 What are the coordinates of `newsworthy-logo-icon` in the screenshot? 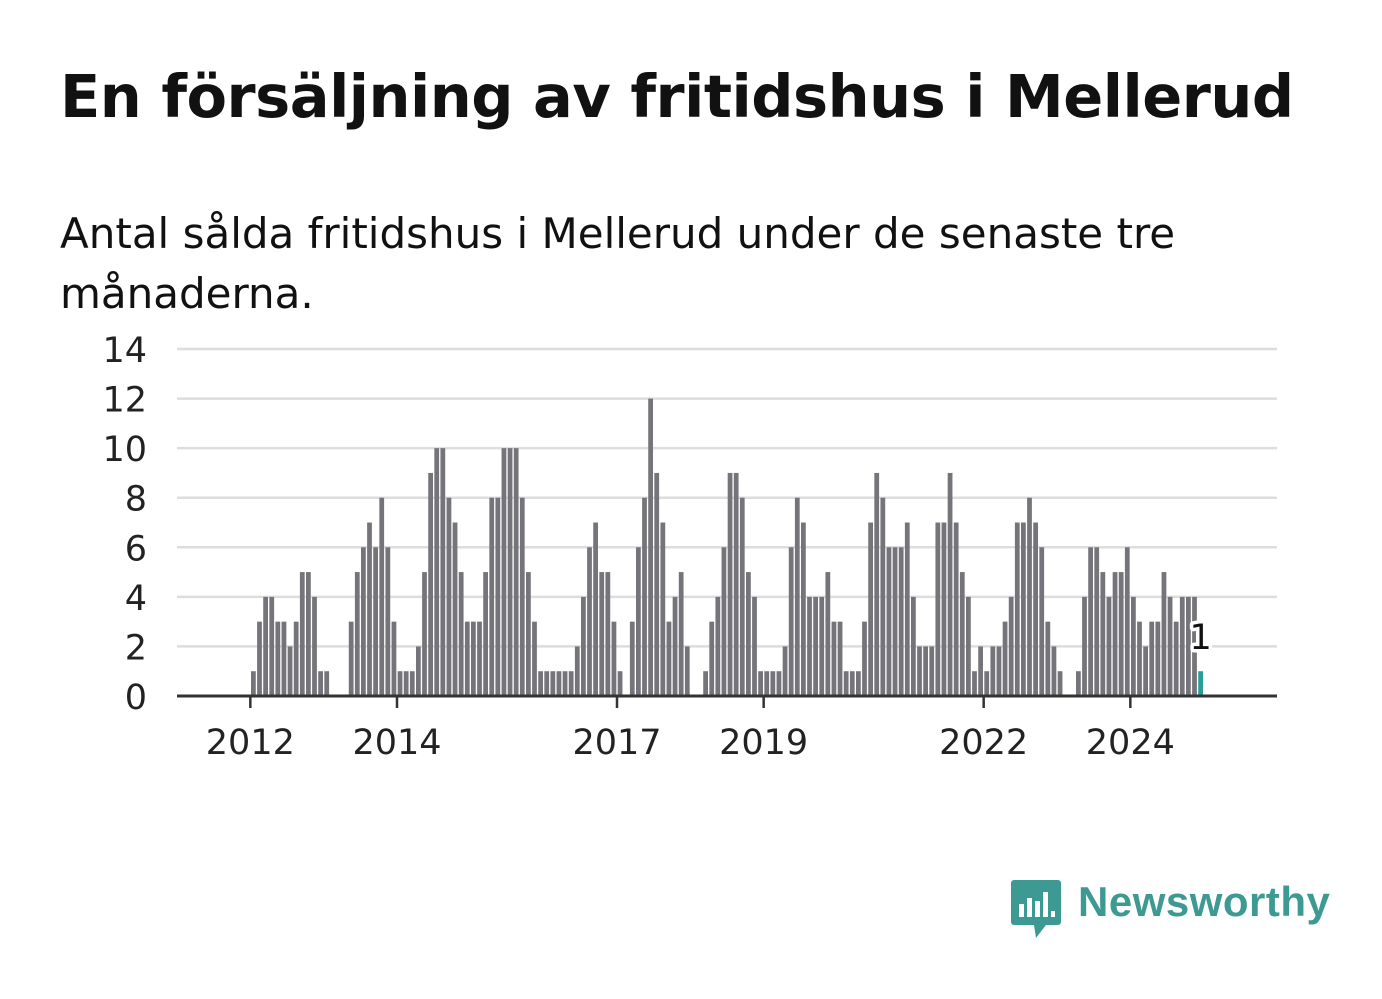 It's located at (1036, 909).